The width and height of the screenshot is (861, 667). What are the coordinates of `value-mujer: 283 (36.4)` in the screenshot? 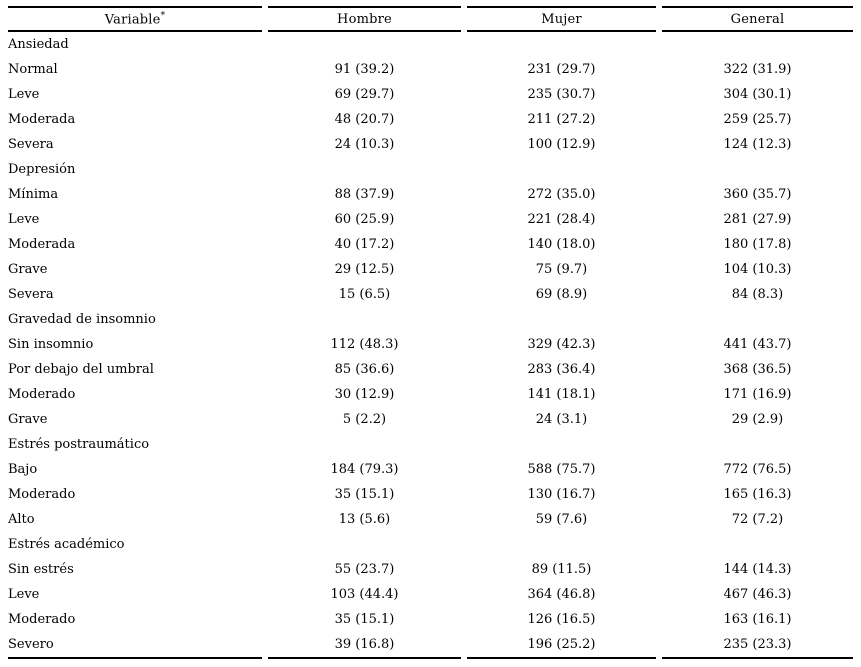 It's located at (561, 369).